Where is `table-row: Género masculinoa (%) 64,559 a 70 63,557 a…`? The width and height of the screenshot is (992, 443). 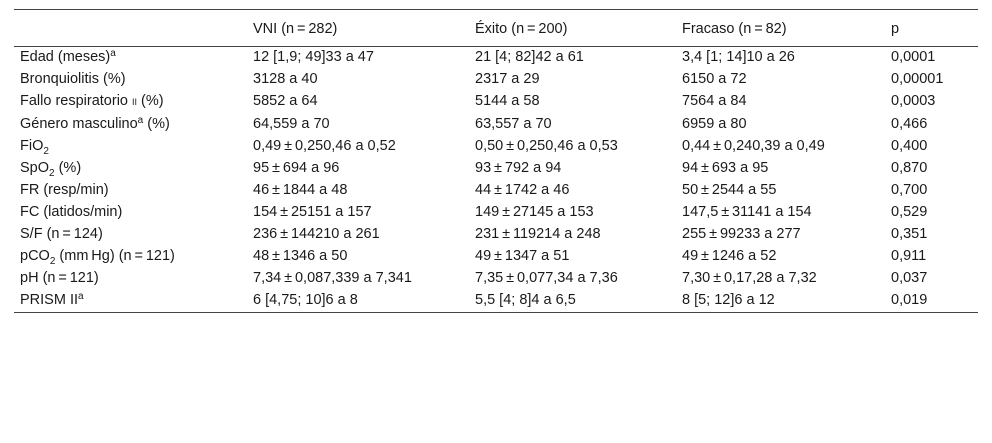 table-row: Género masculinoa (%) 64,559 a 70 63,557 a… is located at coordinates (496, 125).